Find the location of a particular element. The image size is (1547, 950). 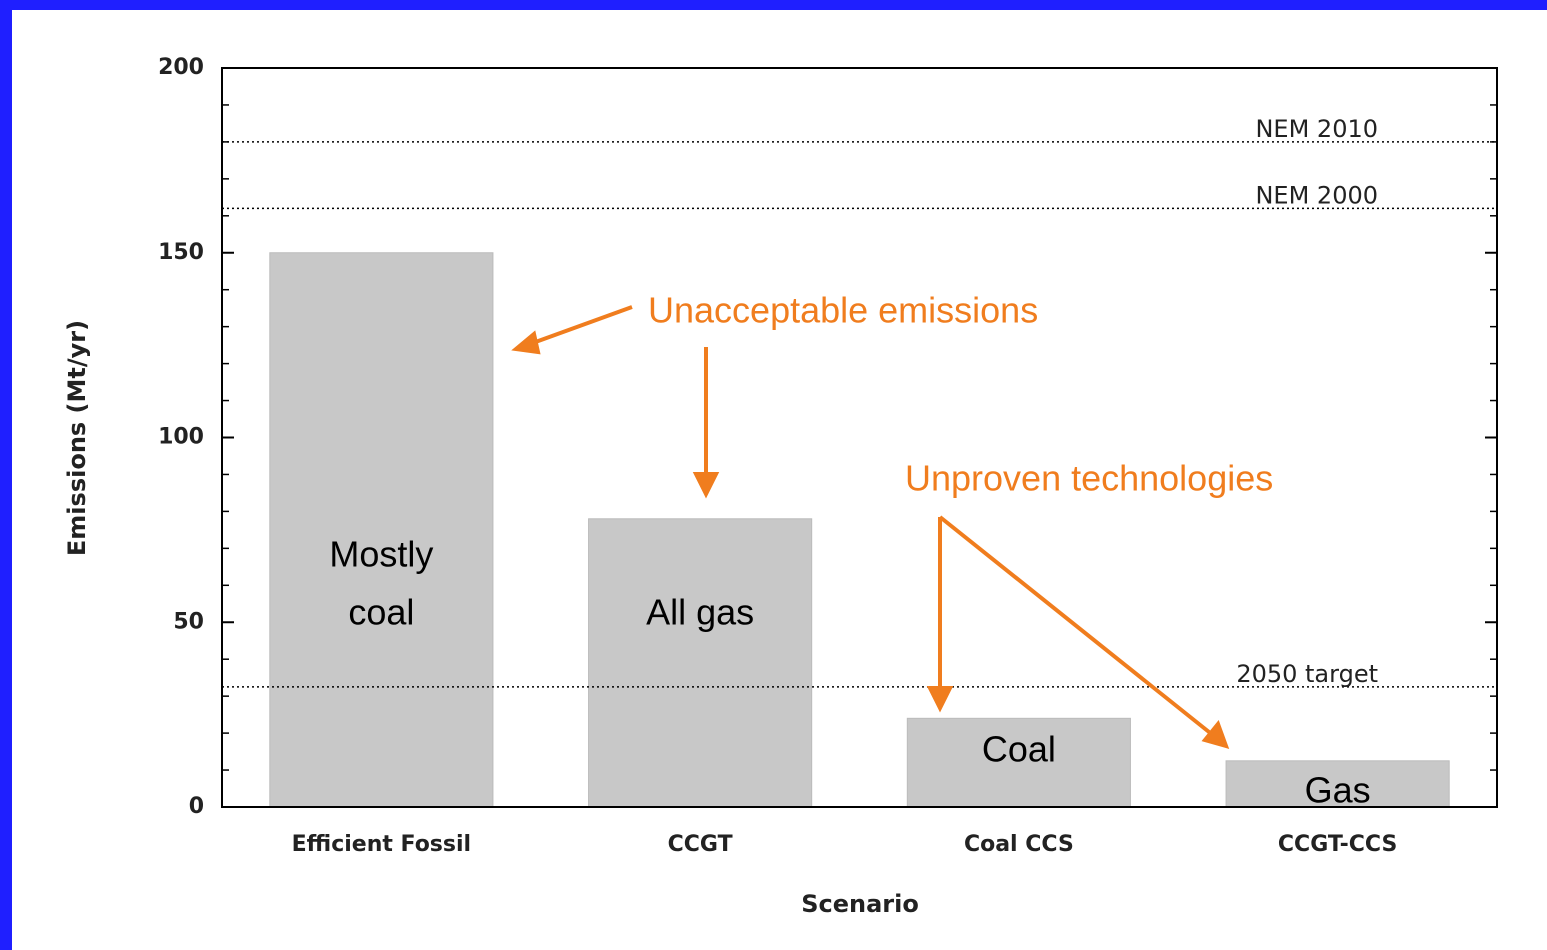

frame-top is located at coordinates (773, 5).